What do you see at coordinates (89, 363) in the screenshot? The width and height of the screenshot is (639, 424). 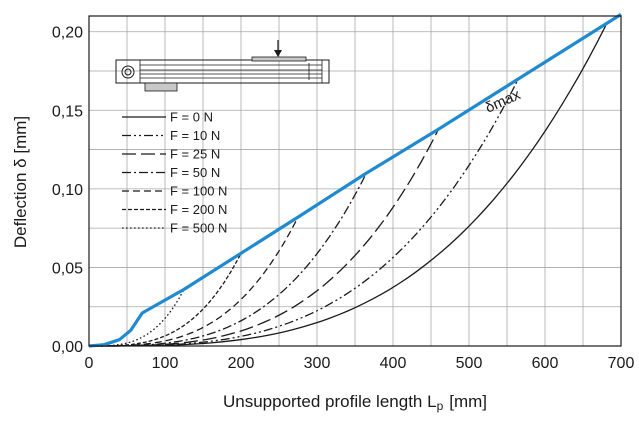 I see `x-tick-label: 0` at bounding box center [89, 363].